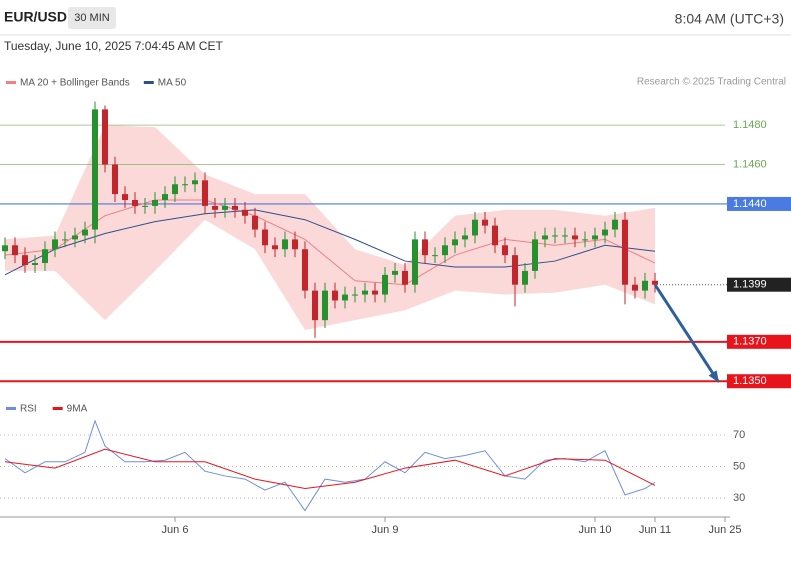 The image size is (791, 564). Describe the element at coordinates (739, 466) in the screenshot. I see `y-tick-label: 50` at that location.